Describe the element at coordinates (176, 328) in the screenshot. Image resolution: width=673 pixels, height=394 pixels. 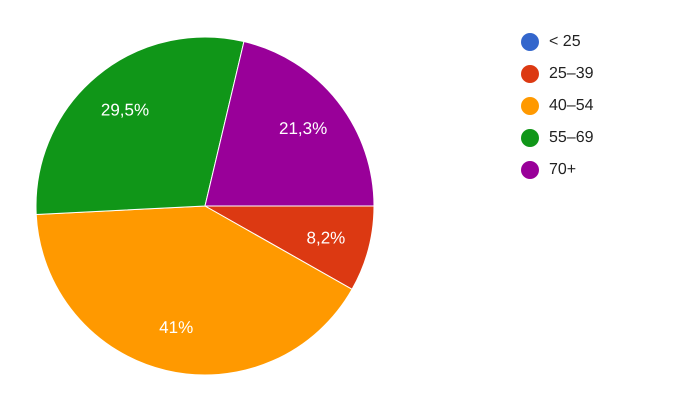
I see `data-label: 41%` at that location.